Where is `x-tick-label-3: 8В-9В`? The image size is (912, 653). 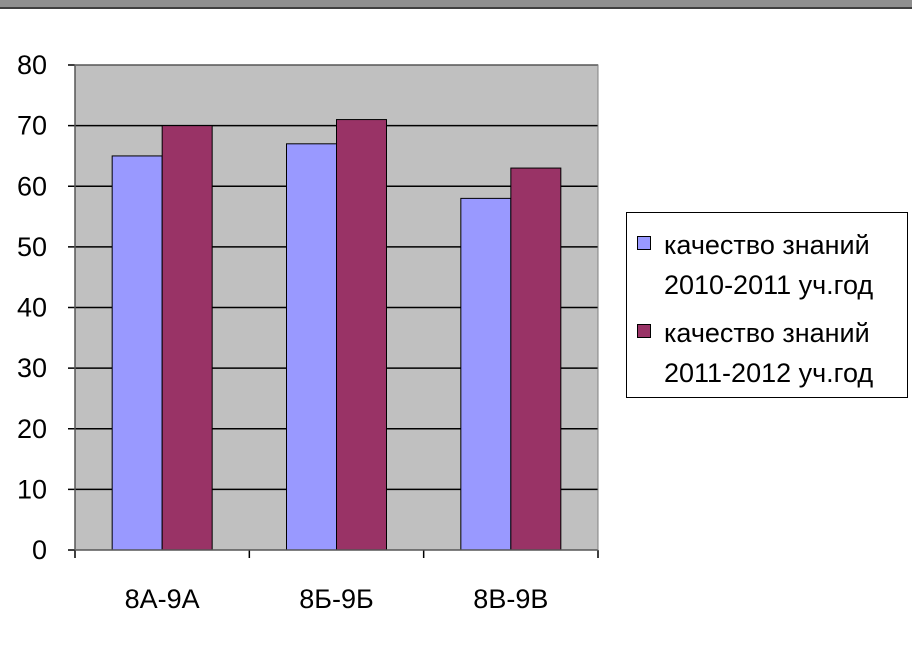 x-tick-label-3: 8В-9В is located at coordinates (510, 599).